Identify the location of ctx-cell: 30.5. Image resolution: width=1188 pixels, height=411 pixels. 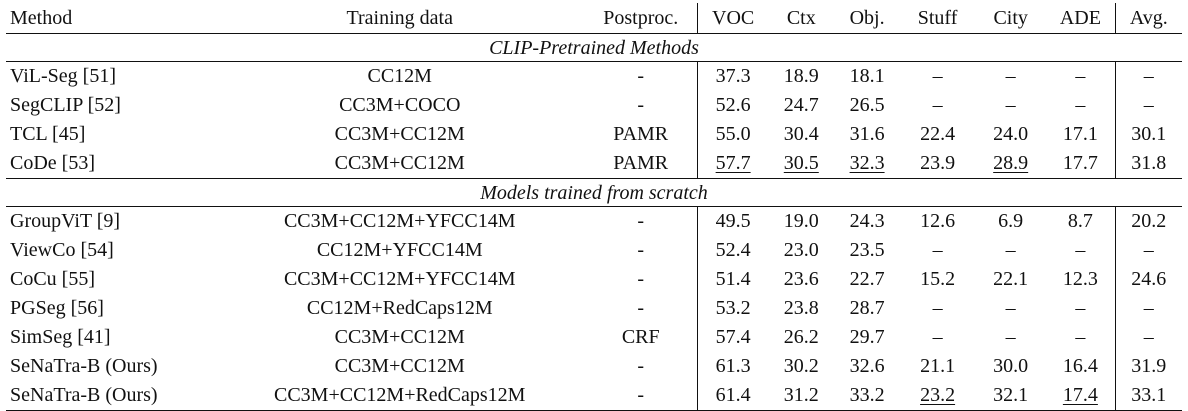
(801, 164).